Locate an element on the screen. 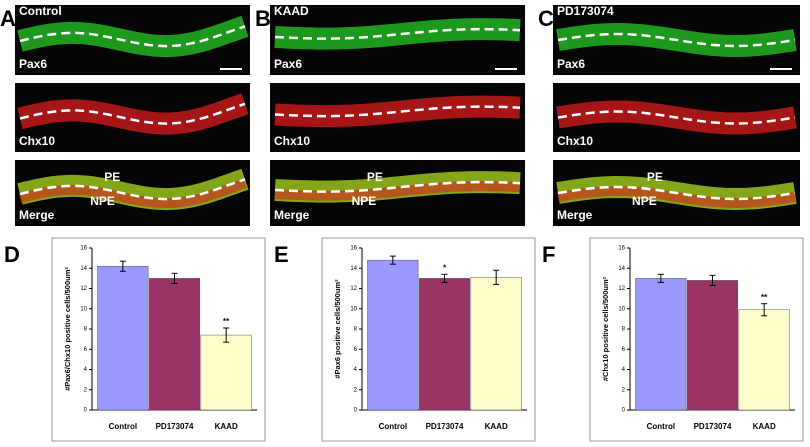  panel-letter: C is located at coordinates (546, 18).